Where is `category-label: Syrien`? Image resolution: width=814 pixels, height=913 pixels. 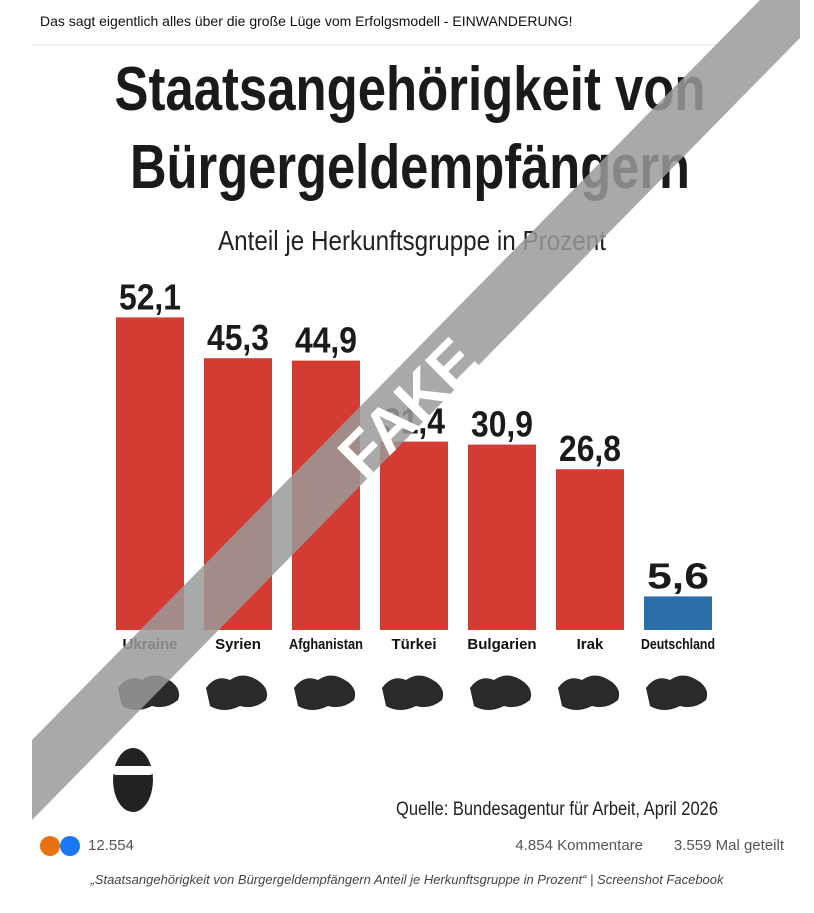
category-label: Syrien is located at coordinates (238, 644).